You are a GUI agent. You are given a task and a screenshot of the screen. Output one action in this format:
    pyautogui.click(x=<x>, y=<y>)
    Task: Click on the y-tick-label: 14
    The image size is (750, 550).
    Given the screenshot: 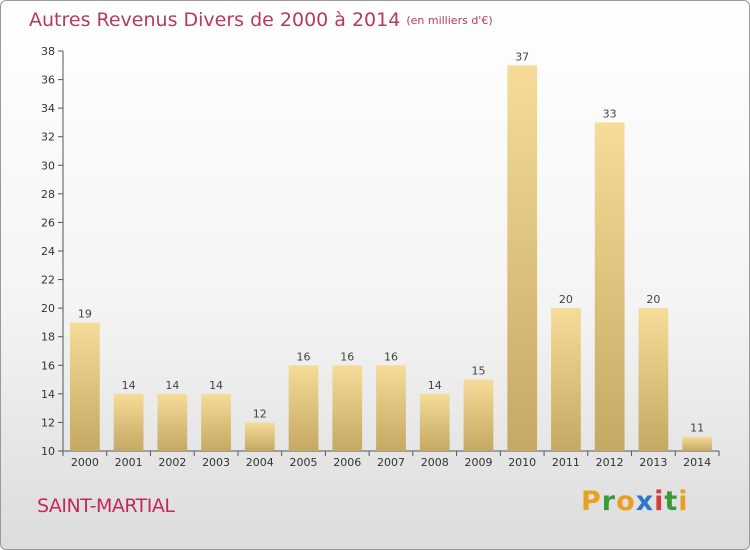 What is the action you would take?
    pyautogui.click(x=48, y=394)
    